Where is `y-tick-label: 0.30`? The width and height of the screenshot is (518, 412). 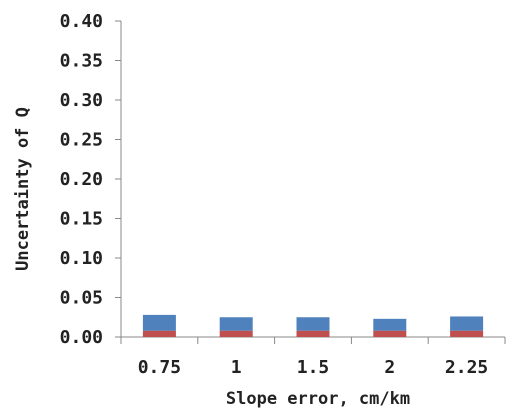 y-tick-label: 0.30 is located at coordinates (81, 100).